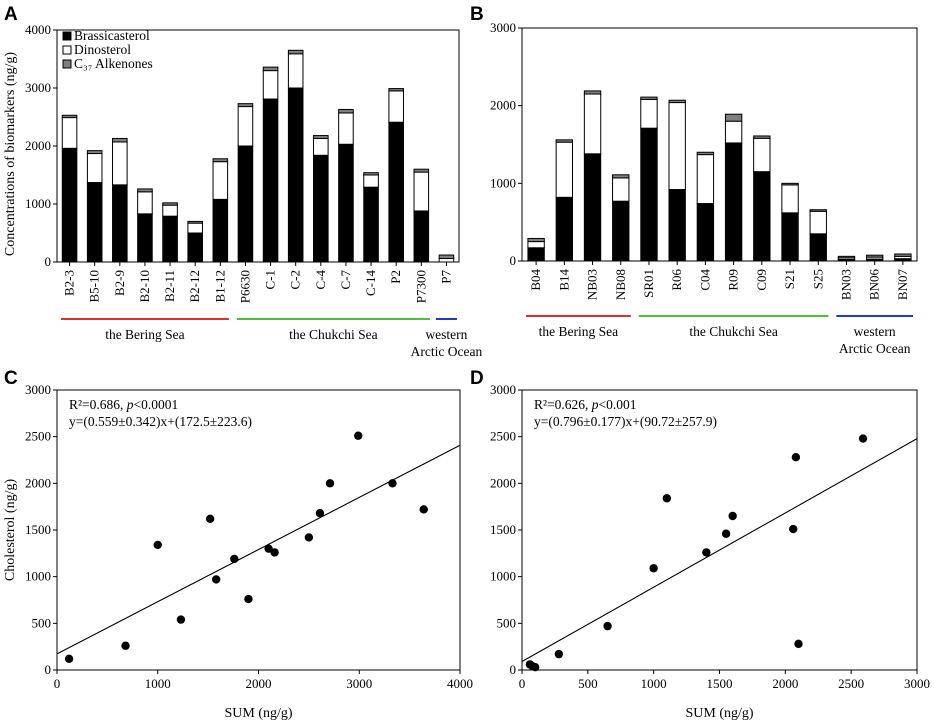  What do you see at coordinates (733, 280) in the screenshot?
I see `x-category-label-r09: R09` at bounding box center [733, 280].